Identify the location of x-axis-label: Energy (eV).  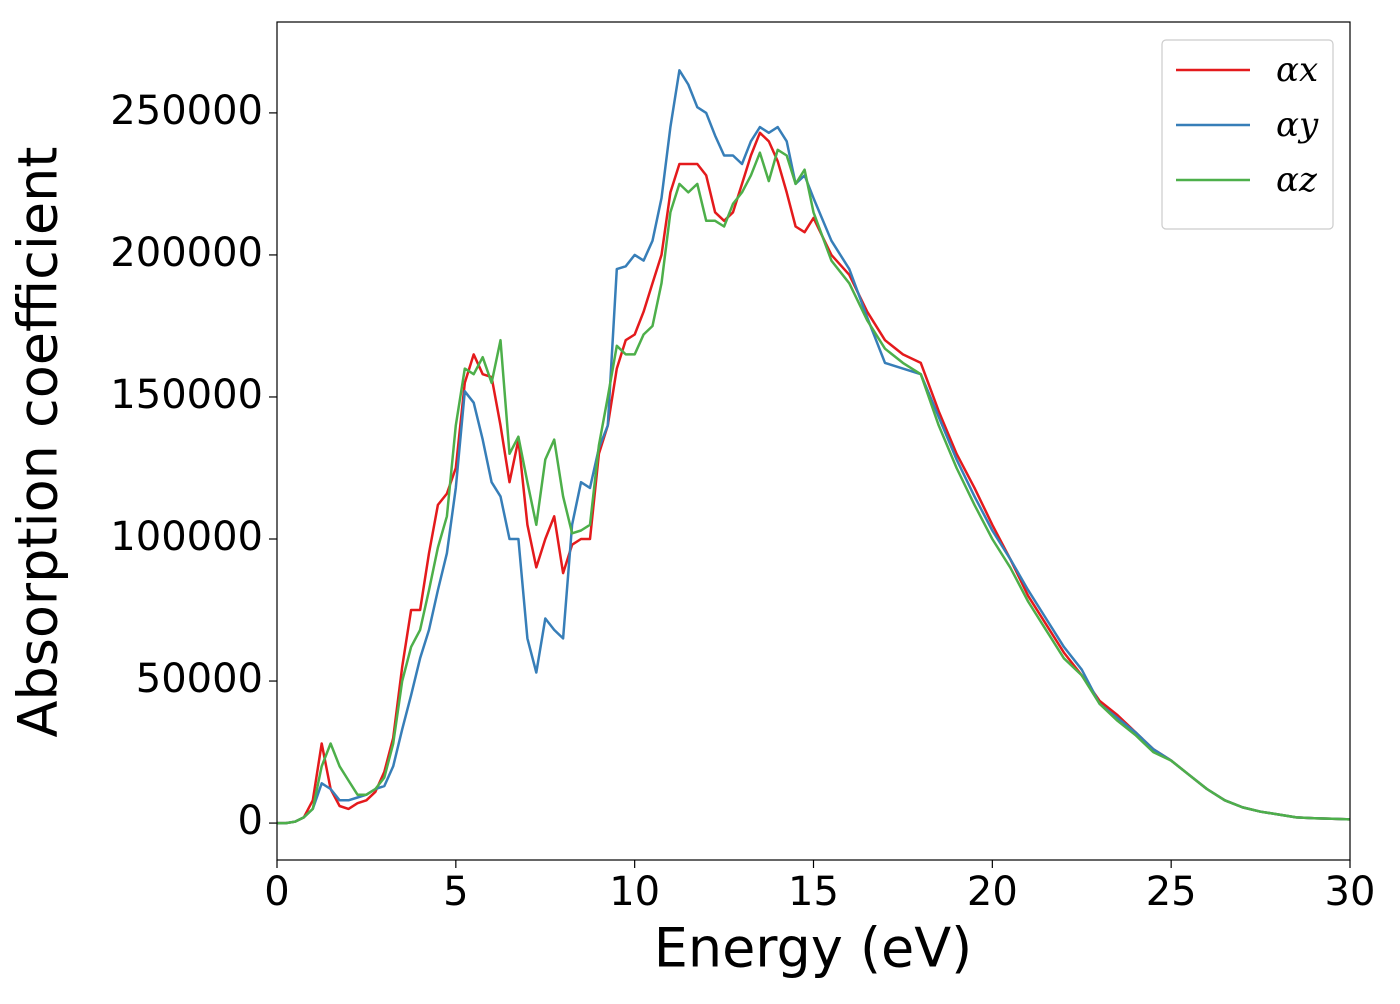
(813, 948).